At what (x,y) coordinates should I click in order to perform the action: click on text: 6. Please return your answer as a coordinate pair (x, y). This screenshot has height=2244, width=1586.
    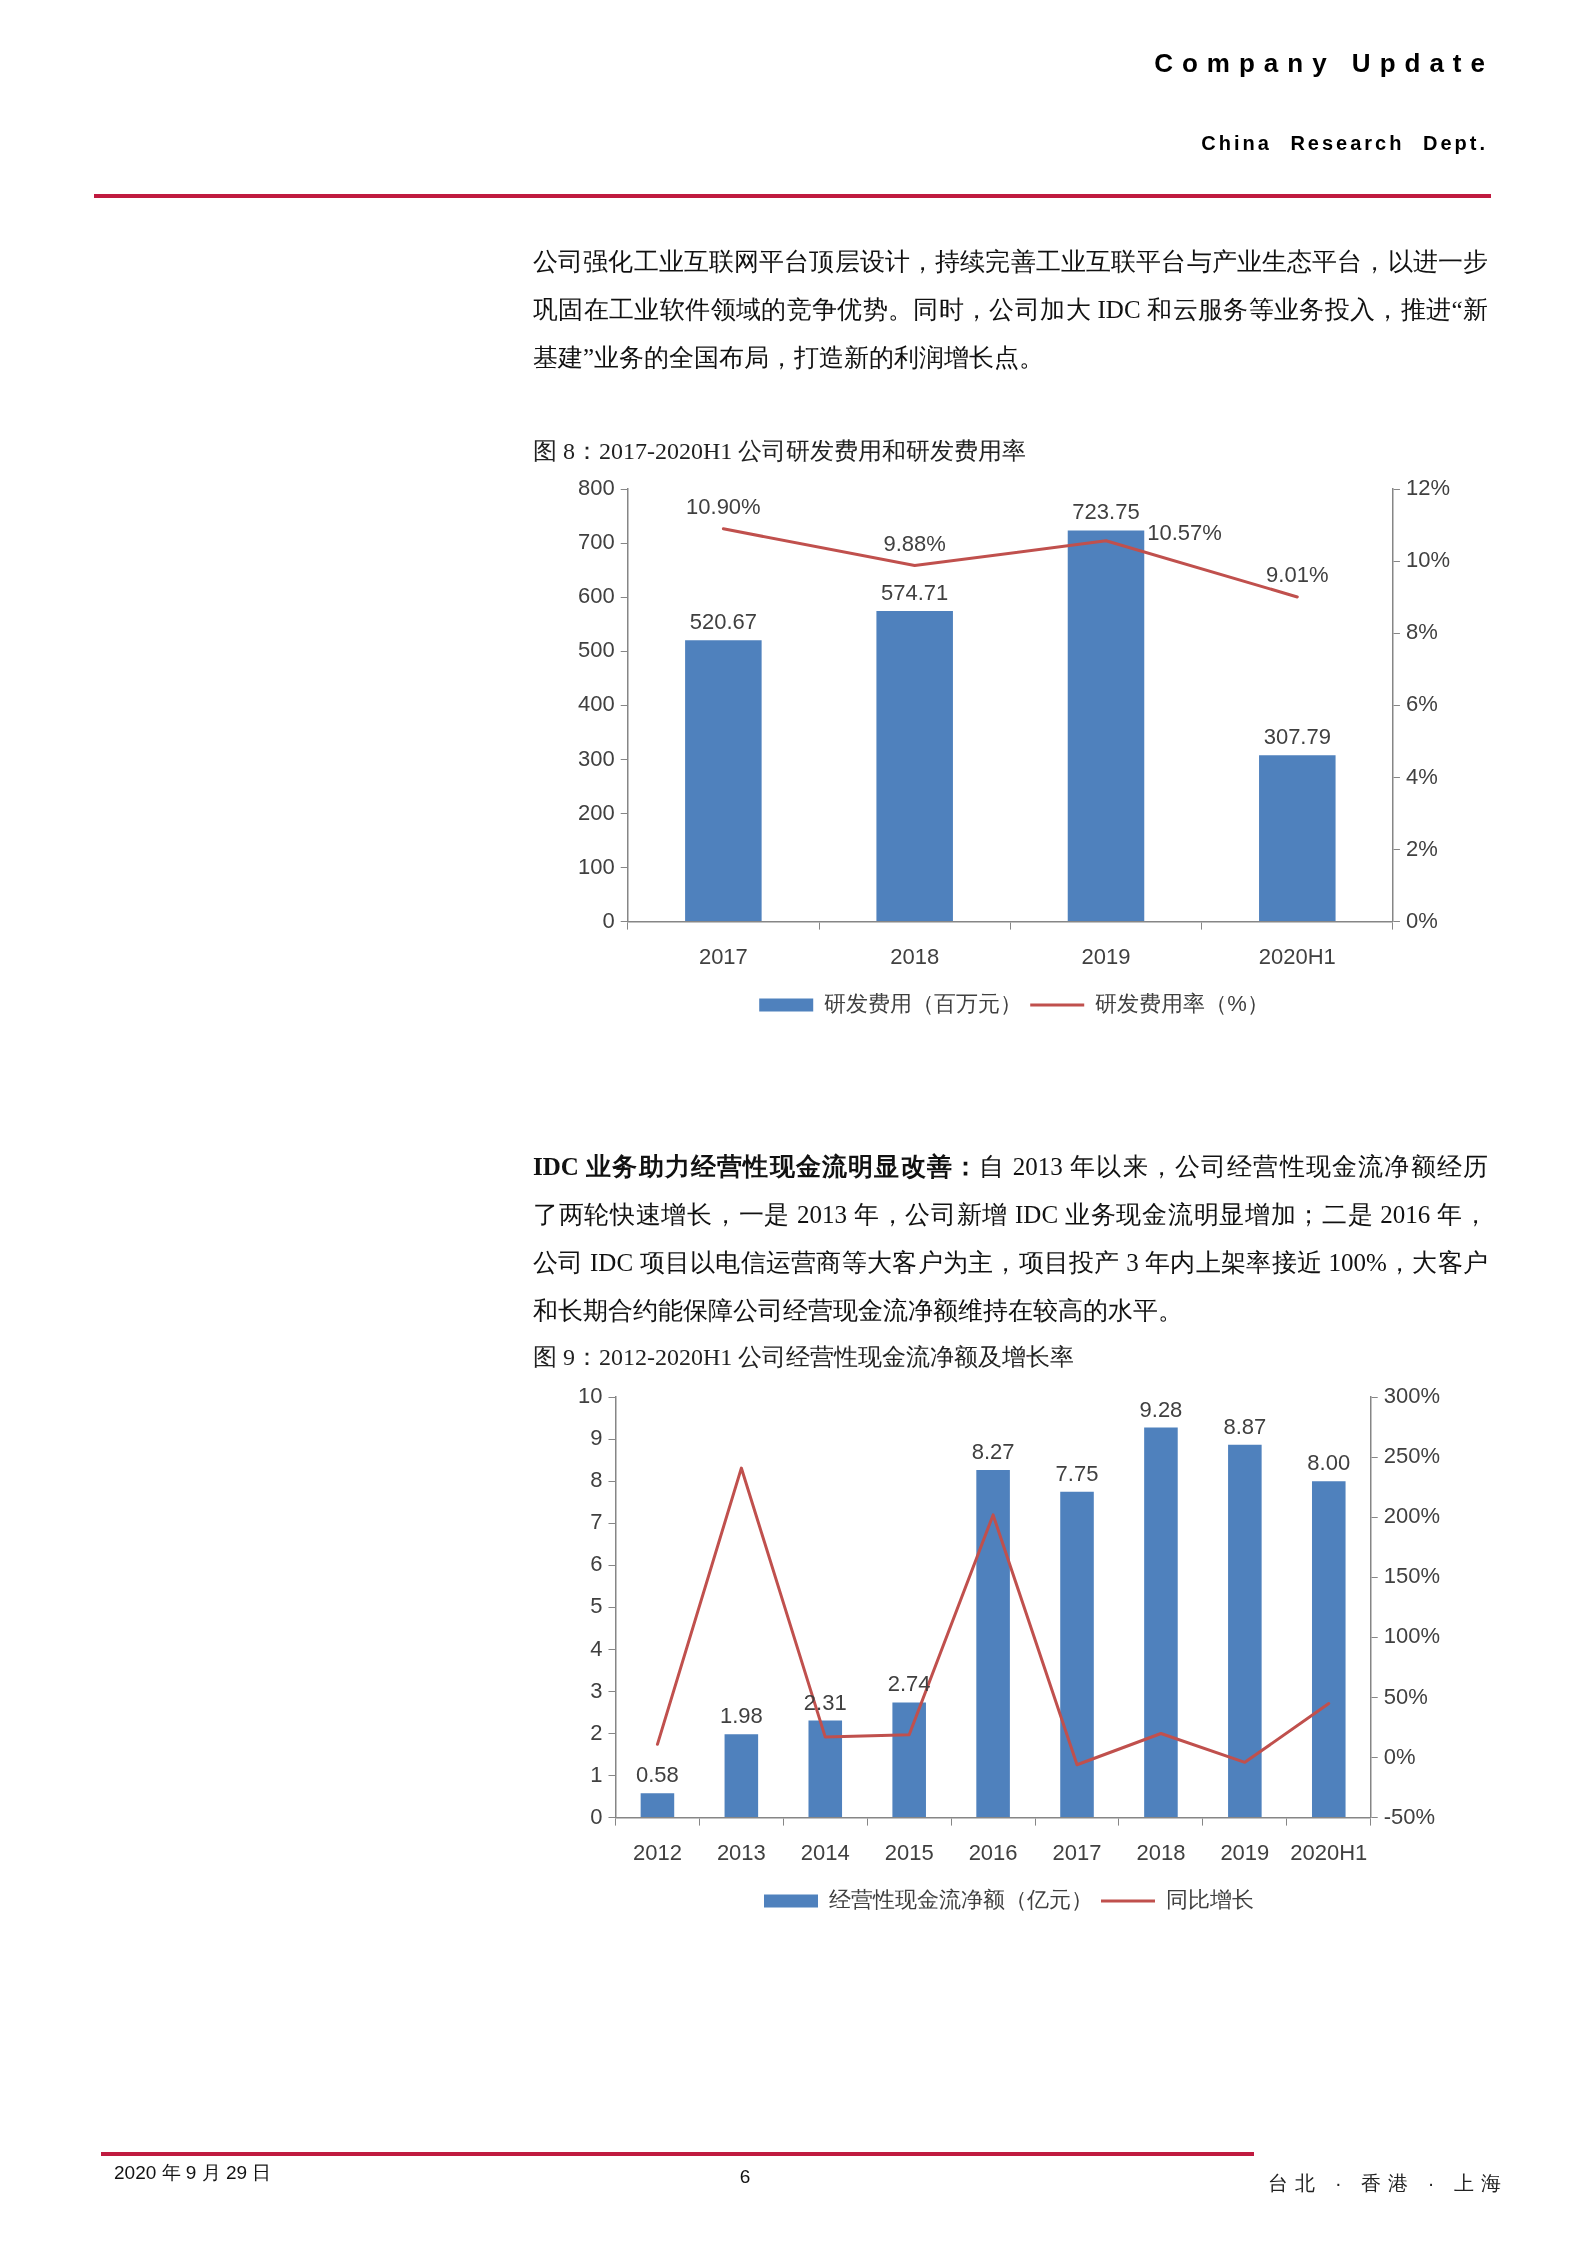
    Looking at the image, I should click on (745, 2177).